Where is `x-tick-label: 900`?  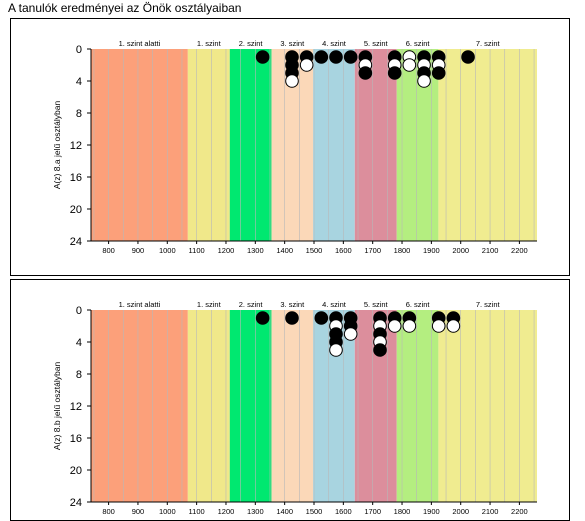 x-tick-label: 900 is located at coordinates (138, 511).